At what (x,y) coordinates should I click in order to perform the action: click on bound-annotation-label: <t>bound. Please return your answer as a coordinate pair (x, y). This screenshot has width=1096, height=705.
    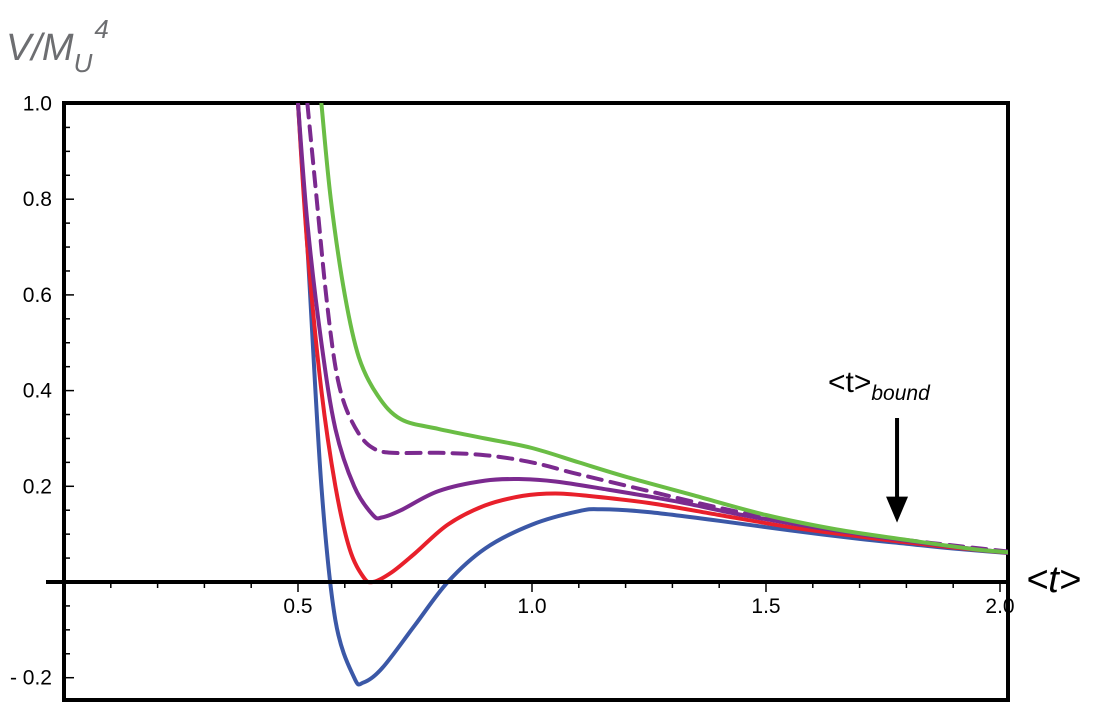
    Looking at the image, I should click on (879, 385).